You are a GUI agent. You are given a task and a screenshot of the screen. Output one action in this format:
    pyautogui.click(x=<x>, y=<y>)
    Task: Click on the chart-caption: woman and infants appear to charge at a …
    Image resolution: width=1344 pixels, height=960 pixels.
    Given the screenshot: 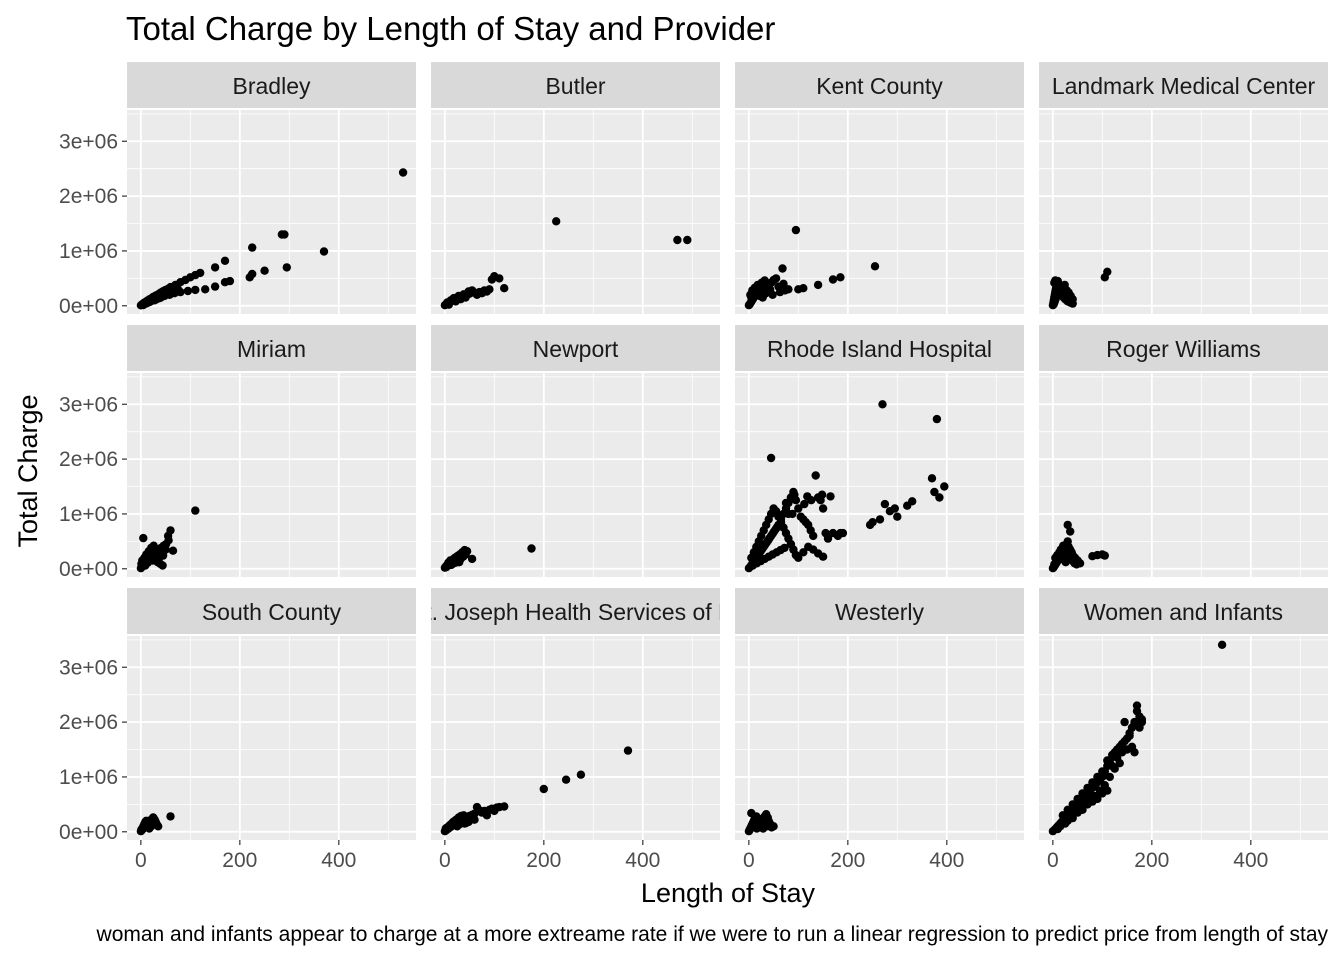 What is the action you would take?
    pyautogui.click(x=712, y=934)
    